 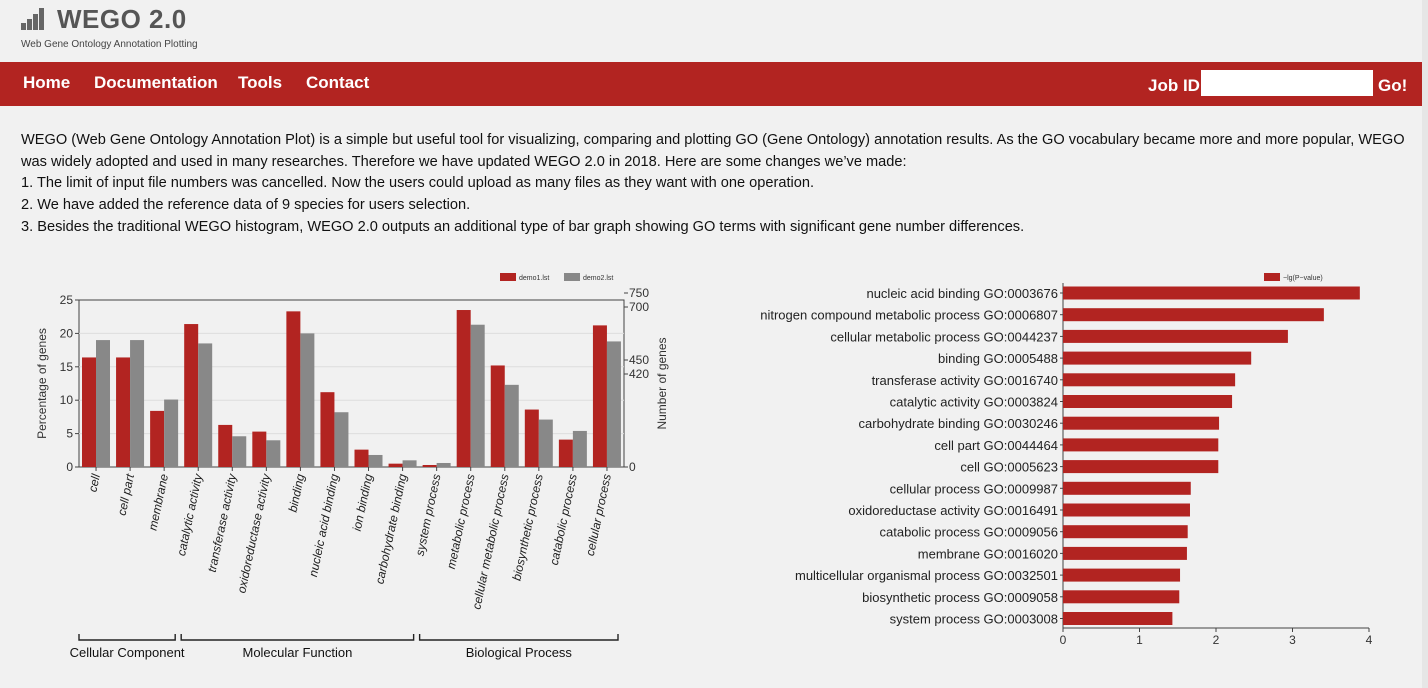 What do you see at coordinates (518, 637) in the screenshot?
I see `group-bracket` at bounding box center [518, 637].